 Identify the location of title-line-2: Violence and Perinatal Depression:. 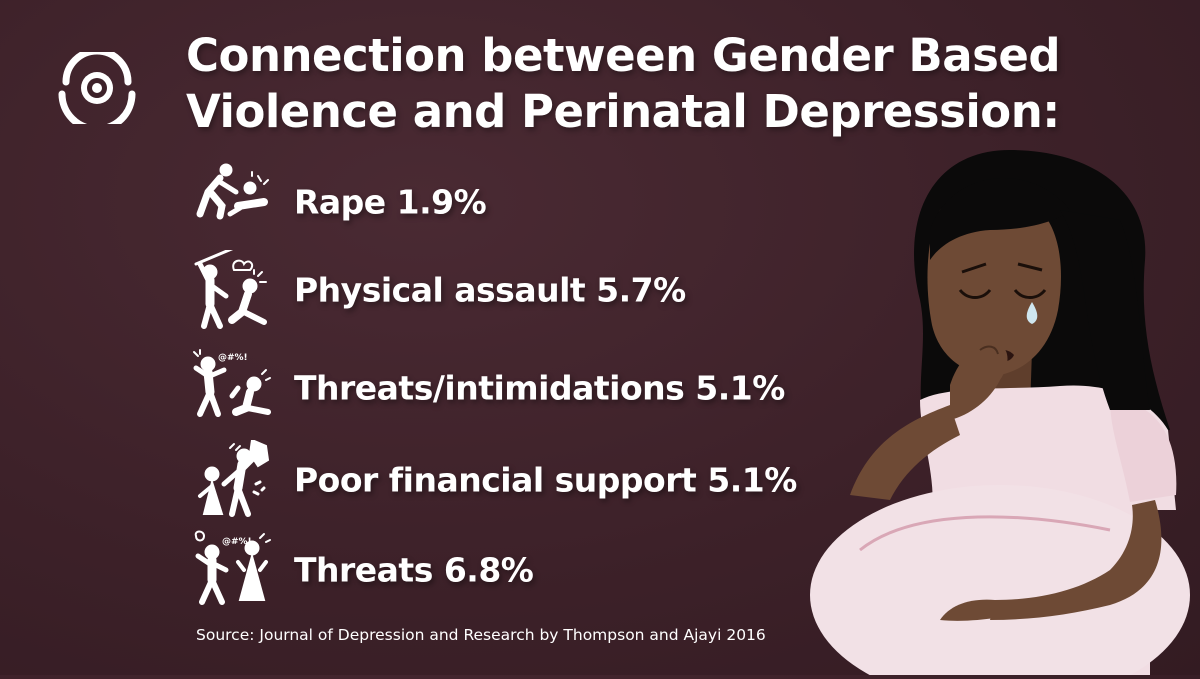
(623, 111).